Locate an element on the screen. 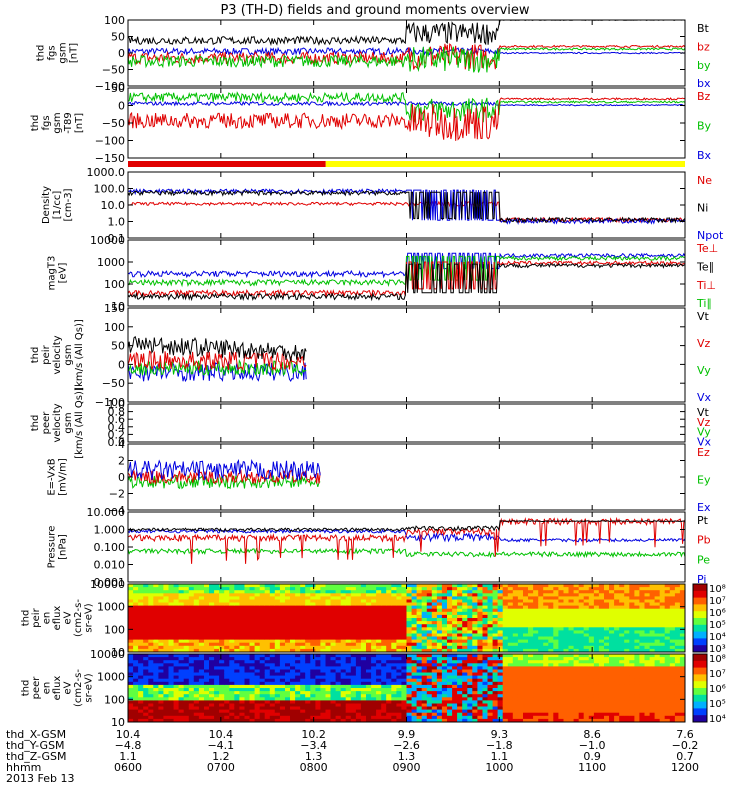 The height and width of the screenshot is (800, 750). trace-bt is located at coordinates (406, 33).